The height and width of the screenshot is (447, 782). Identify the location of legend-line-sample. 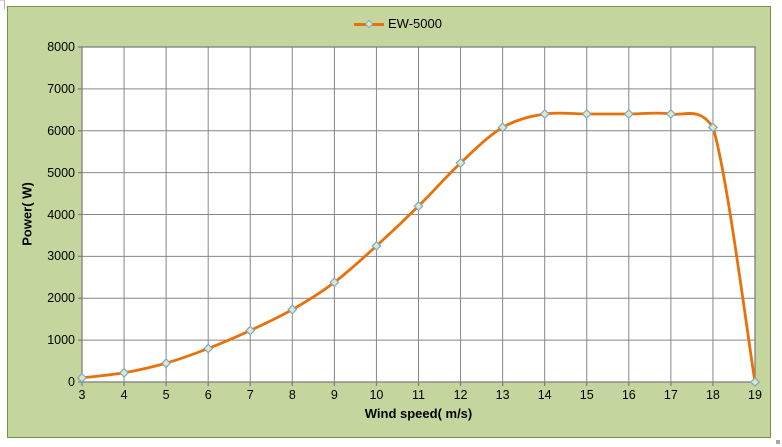
(369, 24).